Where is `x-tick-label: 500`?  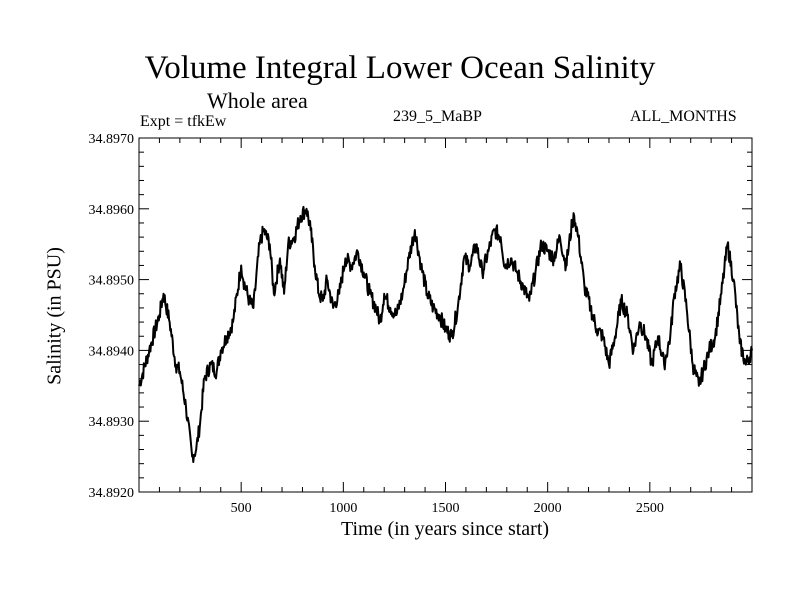 x-tick-label: 500 is located at coordinates (241, 508).